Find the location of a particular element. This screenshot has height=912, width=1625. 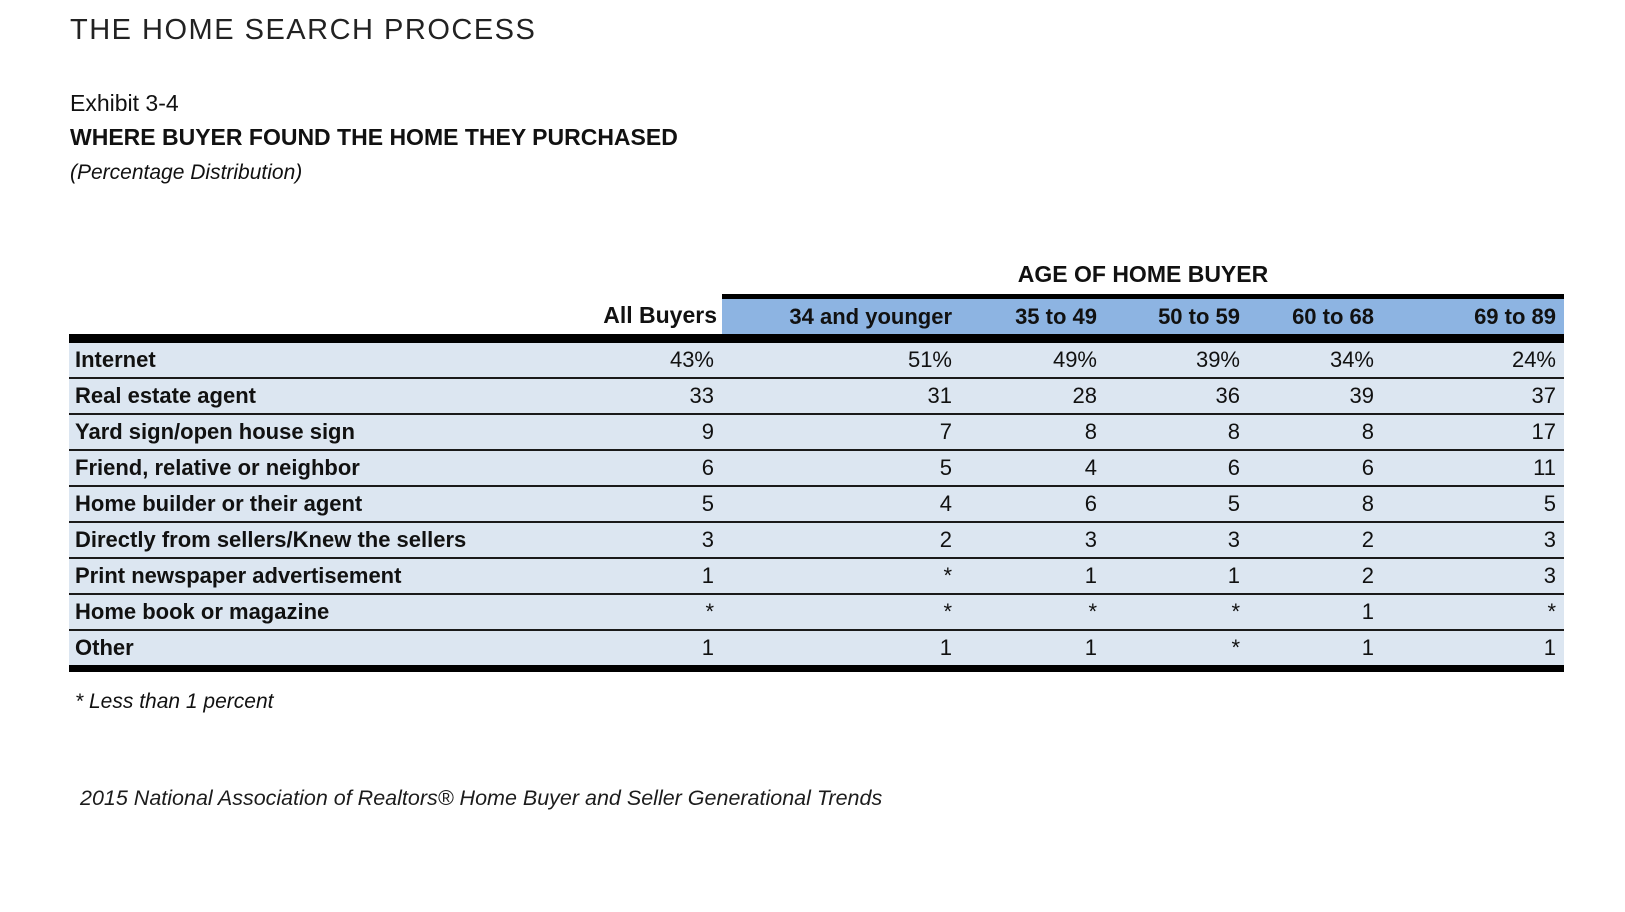

column-header-age-69-to-89: 69 to 89 is located at coordinates (1473, 318).